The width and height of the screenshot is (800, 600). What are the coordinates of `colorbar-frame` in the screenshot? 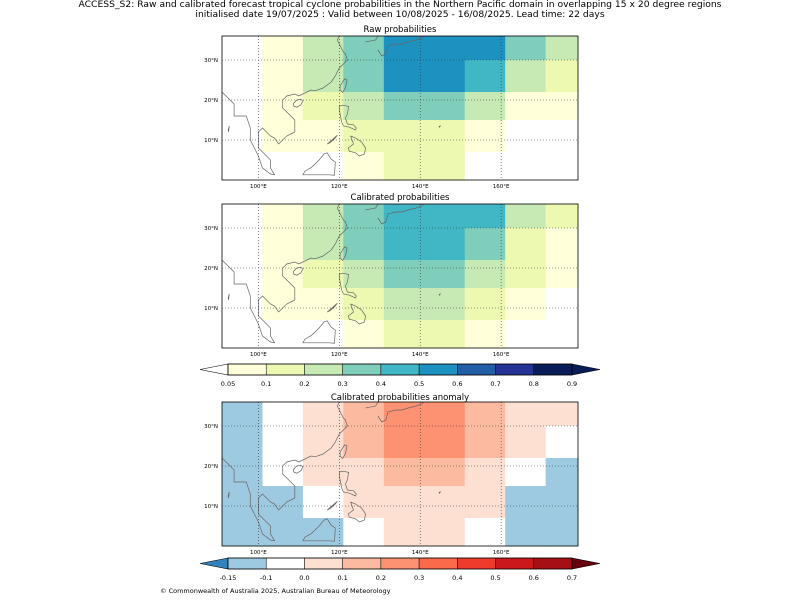 It's located at (400, 563).